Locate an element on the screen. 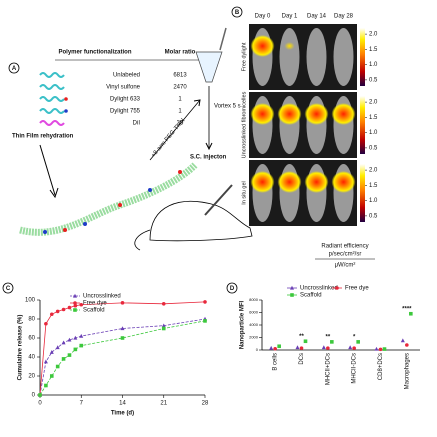 The width and height of the screenshot is (437, 437). y-tick-label: 60 is located at coordinates (31, 339).